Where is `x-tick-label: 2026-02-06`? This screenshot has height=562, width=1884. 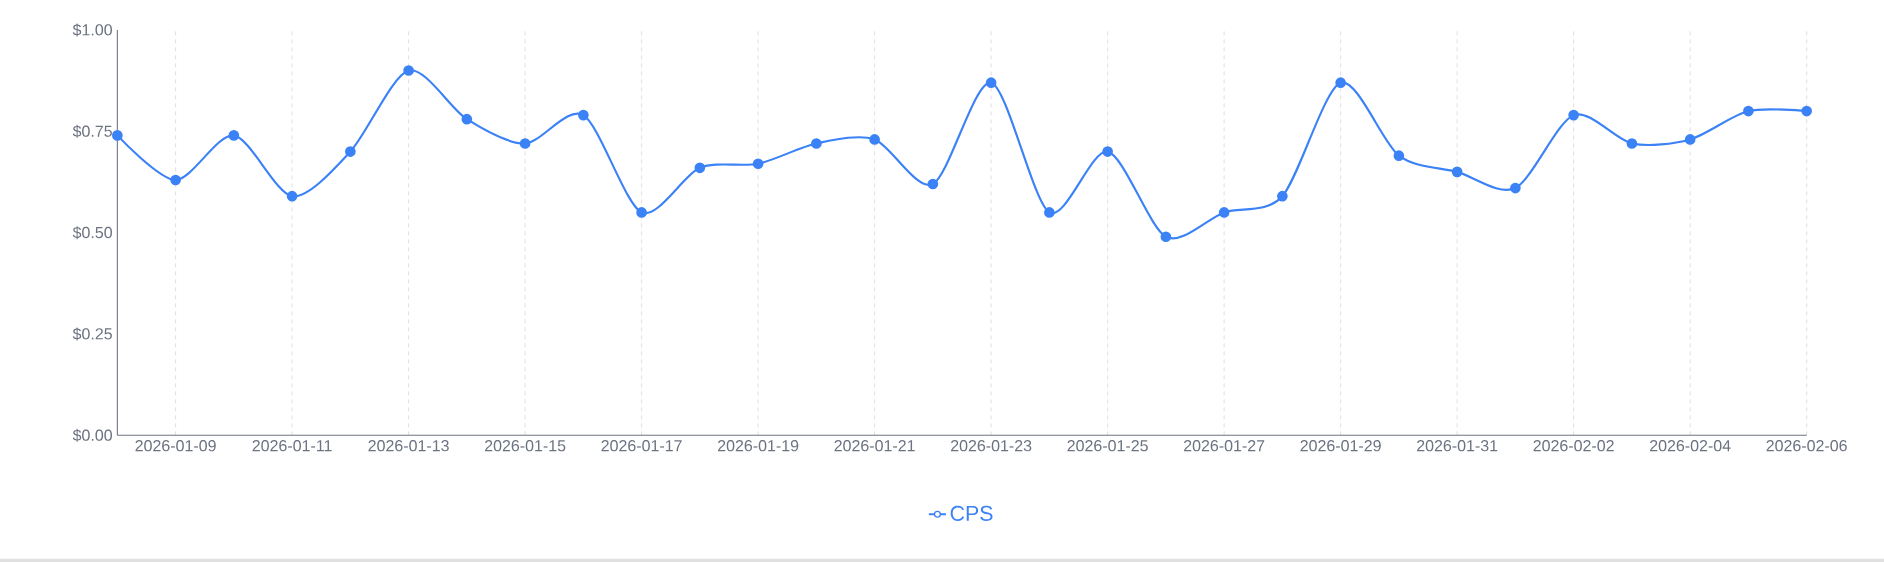
x-tick-label: 2026-02-06 is located at coordinates (1806, 446).